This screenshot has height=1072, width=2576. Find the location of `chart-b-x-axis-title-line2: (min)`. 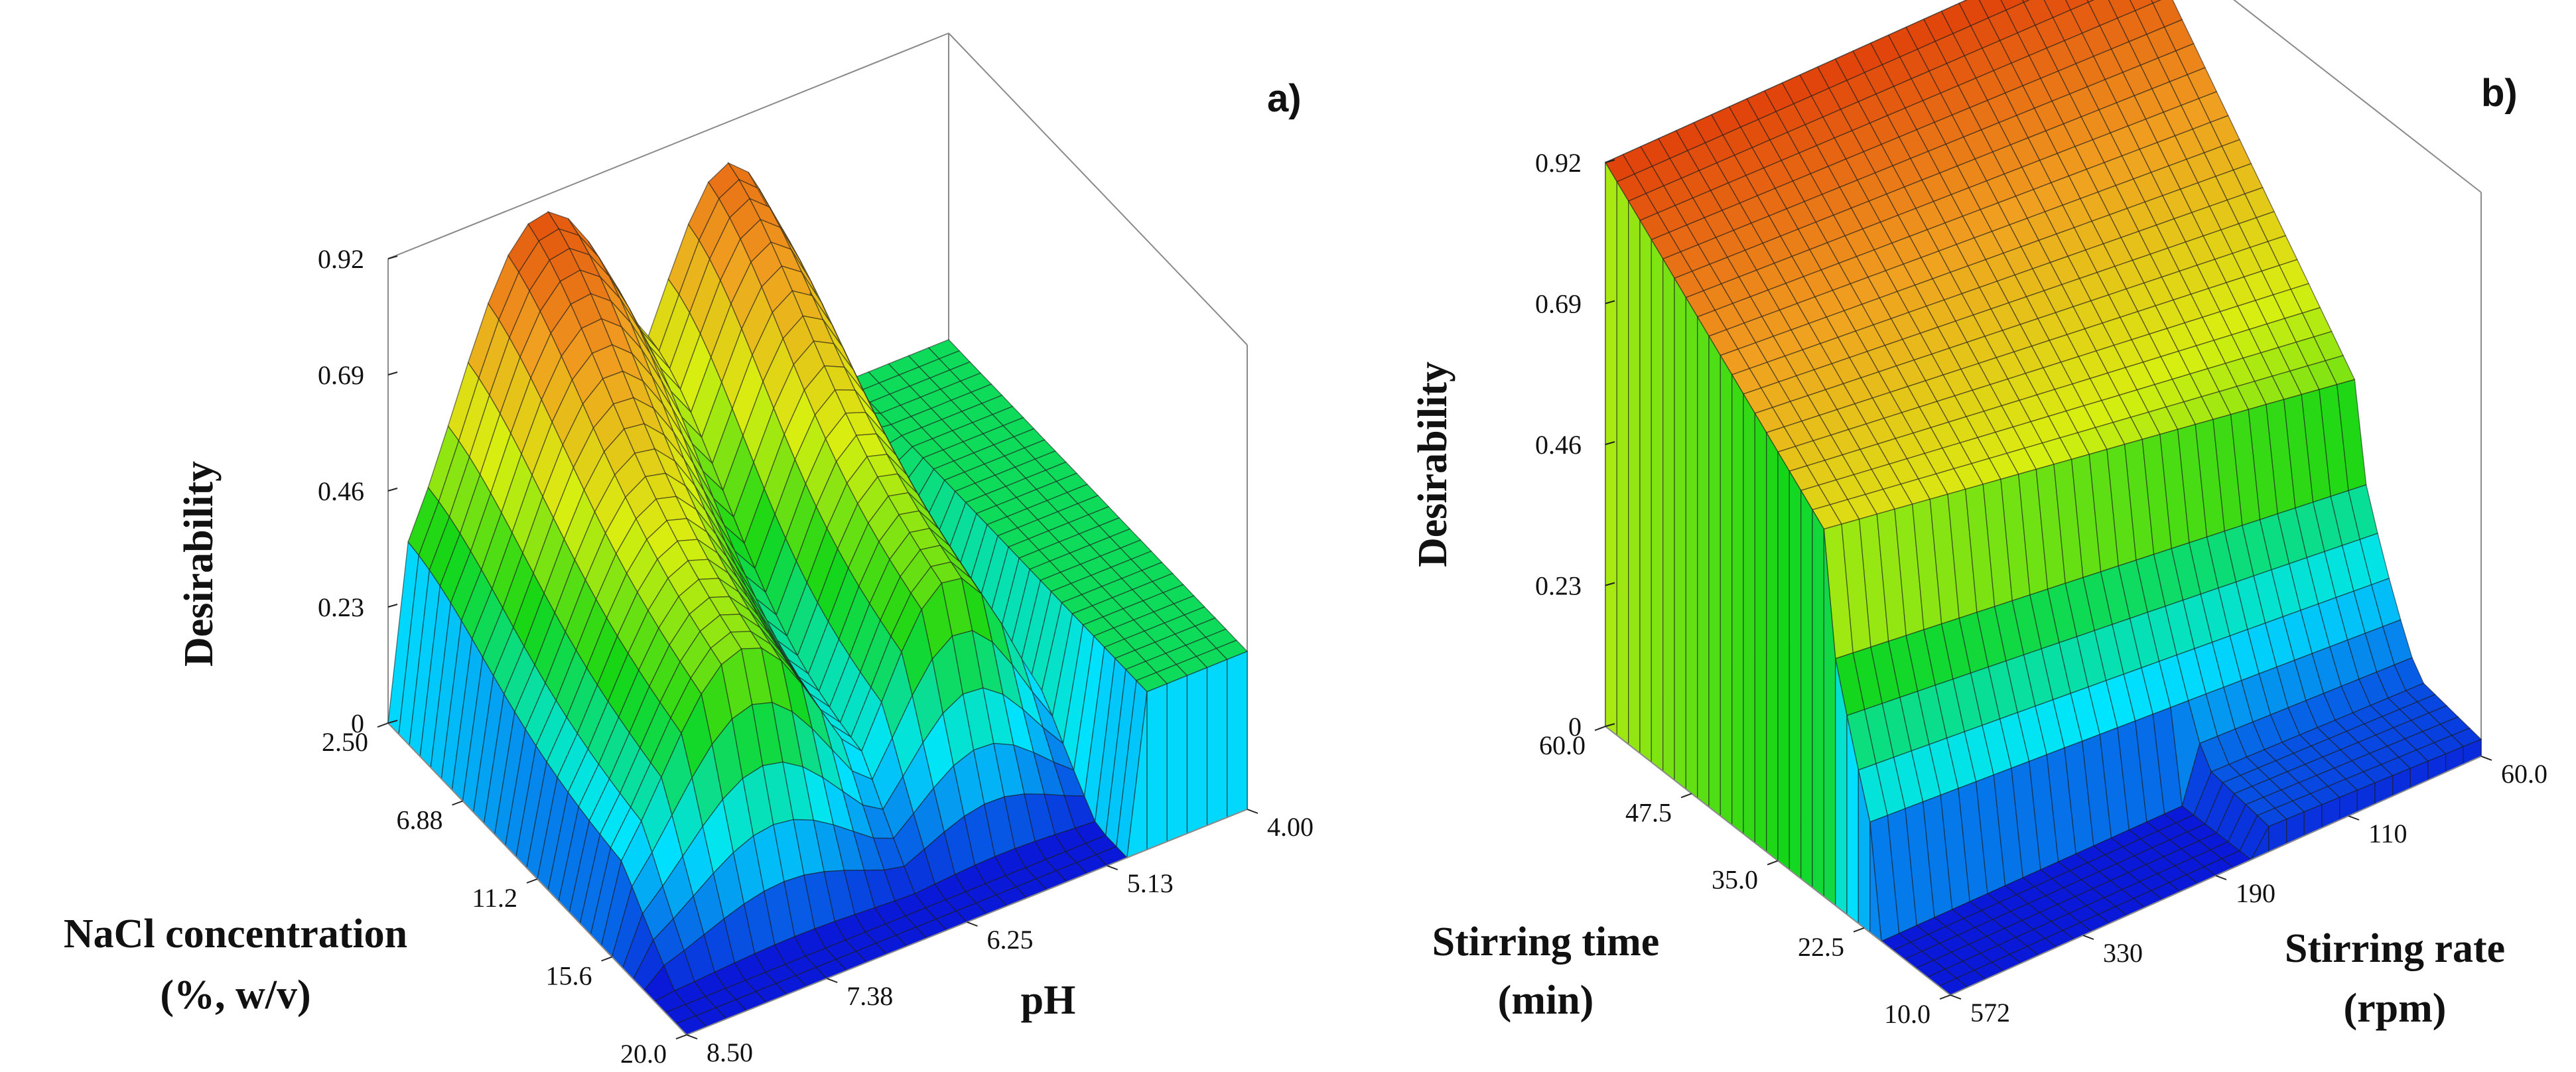

chart-b-x-axis-title-line2: (min) is located at coordinates (1546, 1000).